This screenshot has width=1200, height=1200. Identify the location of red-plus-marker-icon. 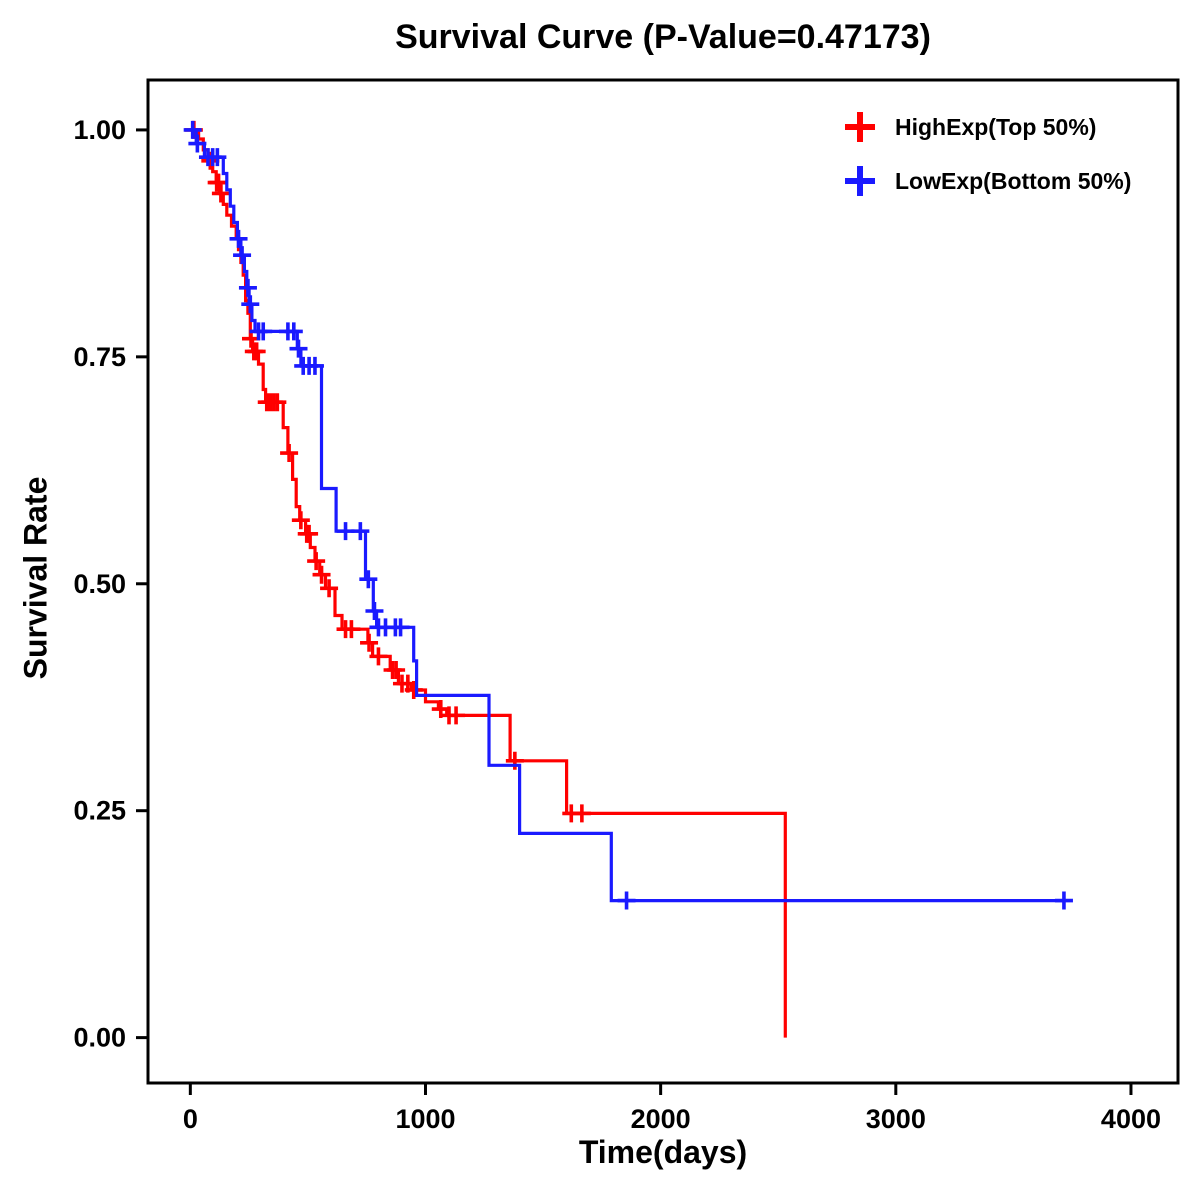
(860, 127).